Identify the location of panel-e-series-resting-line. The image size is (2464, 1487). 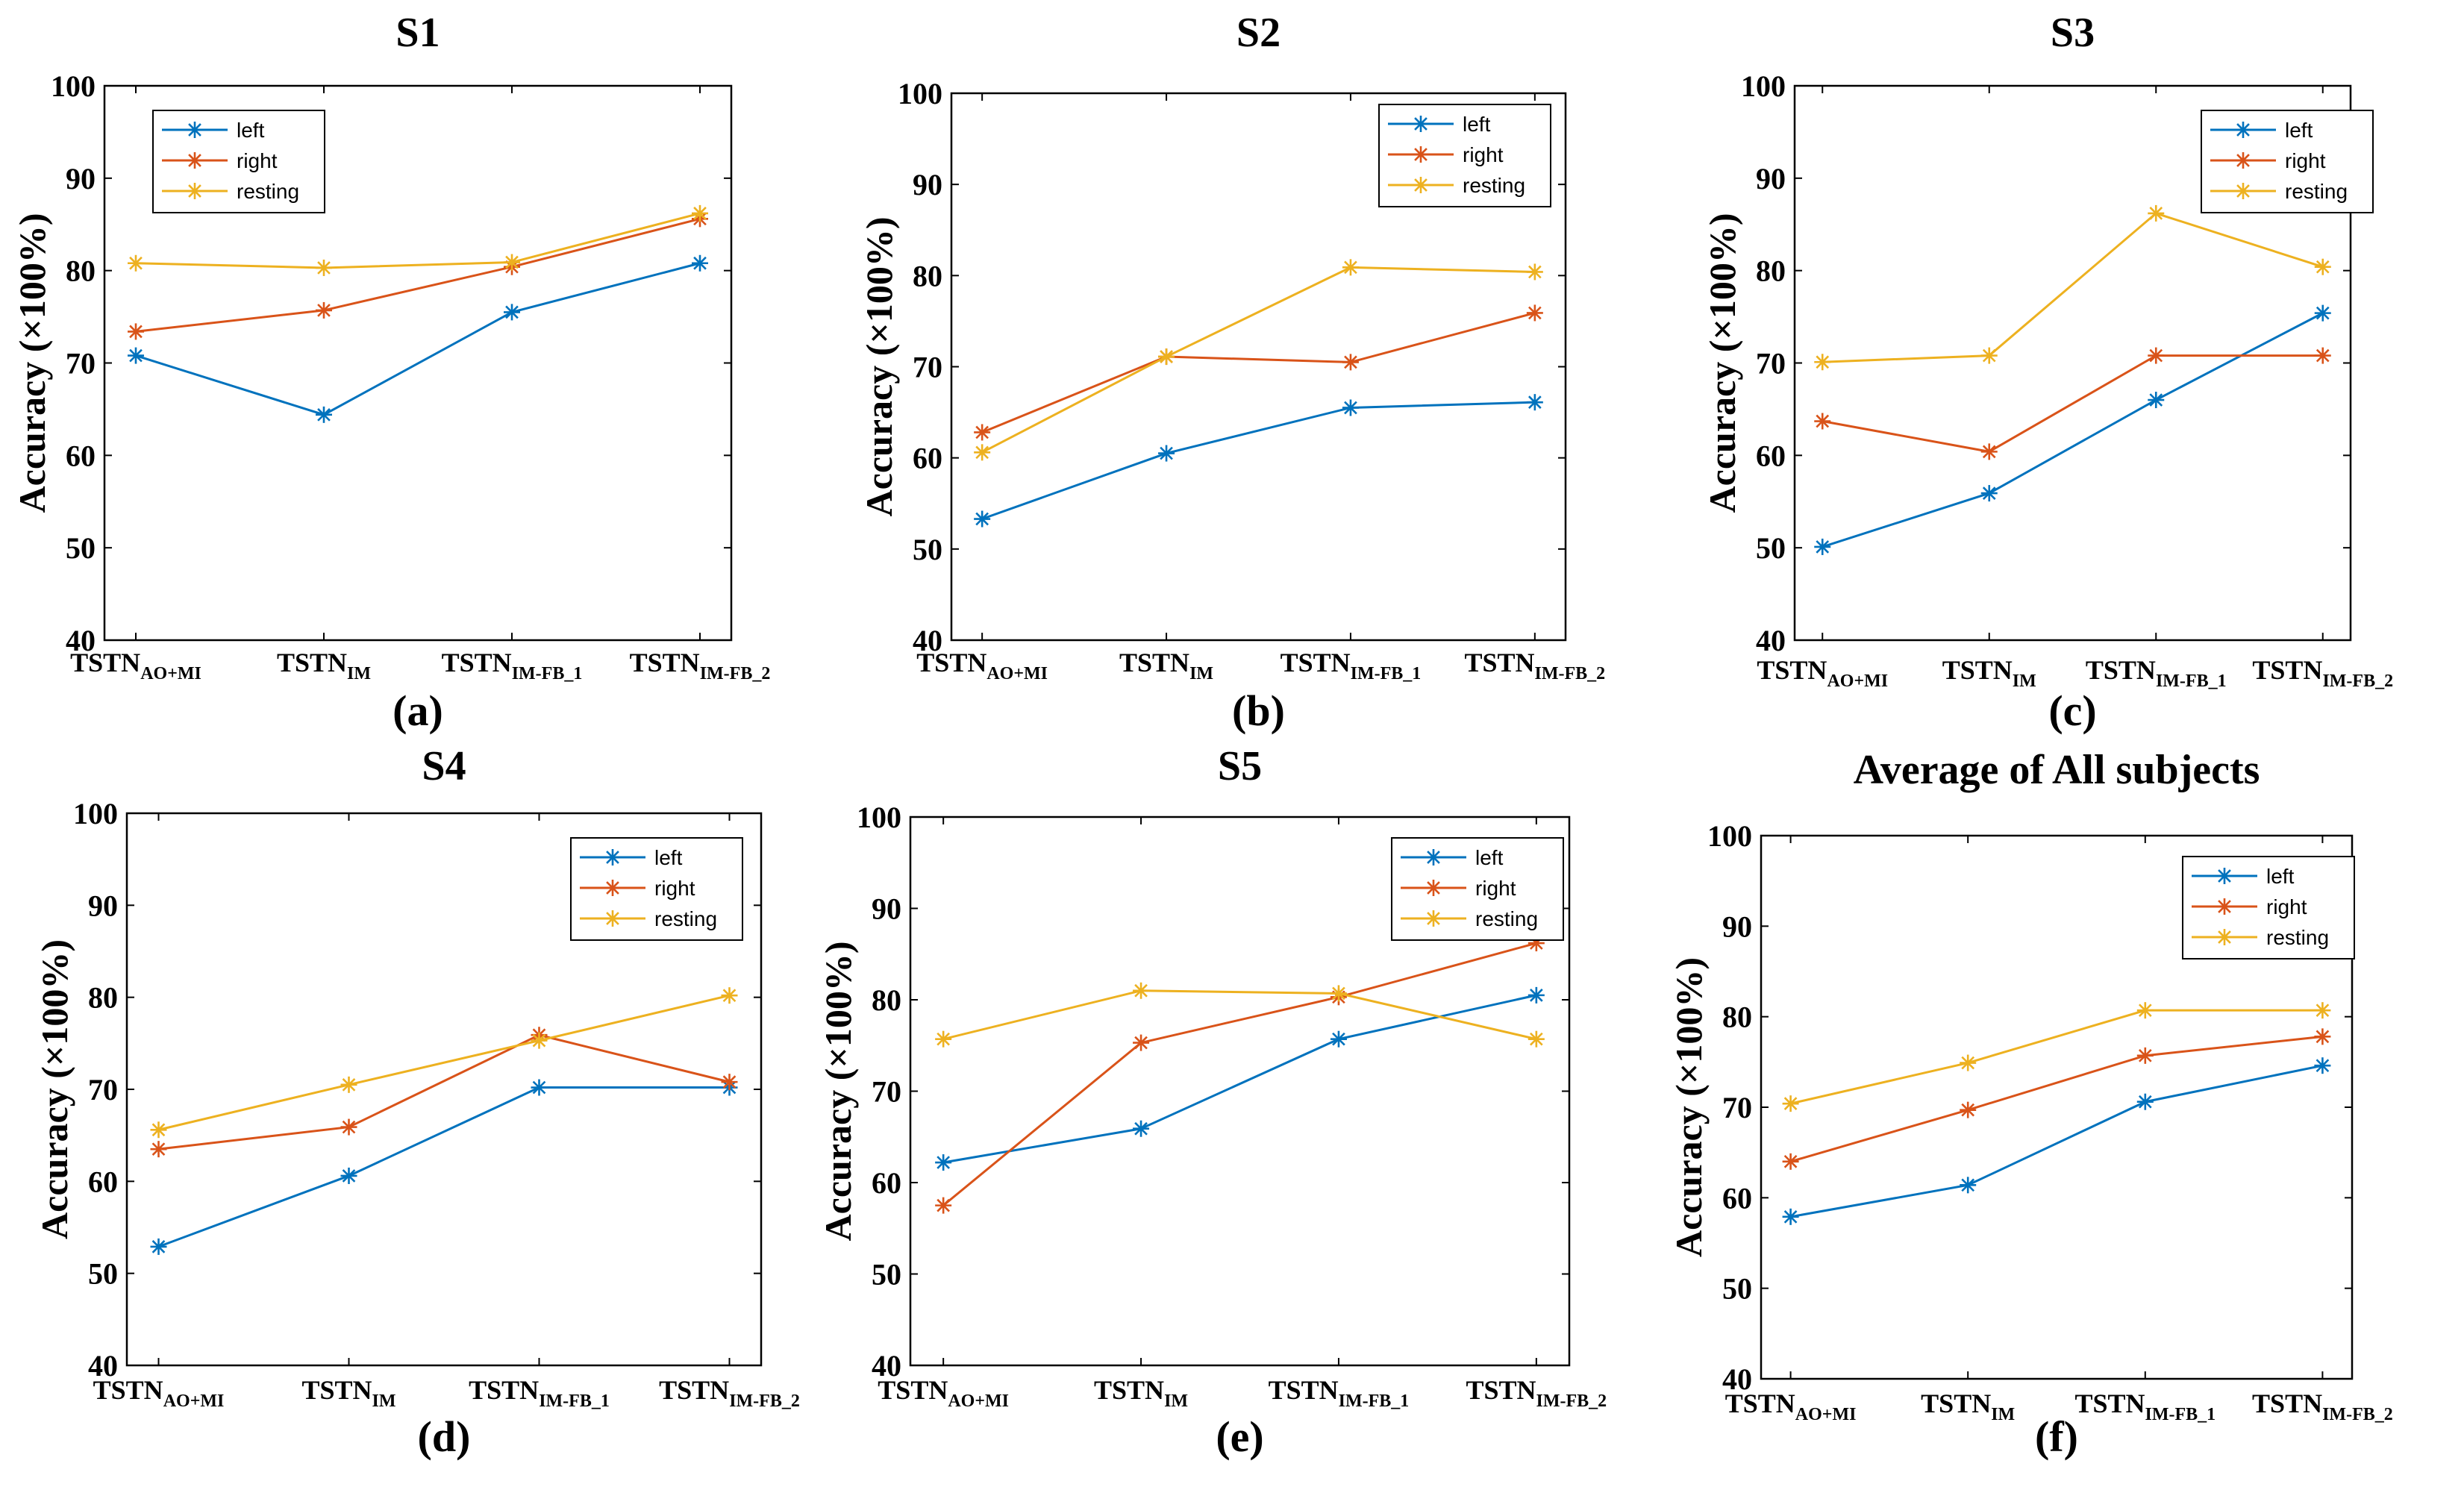
(1239, 1015).